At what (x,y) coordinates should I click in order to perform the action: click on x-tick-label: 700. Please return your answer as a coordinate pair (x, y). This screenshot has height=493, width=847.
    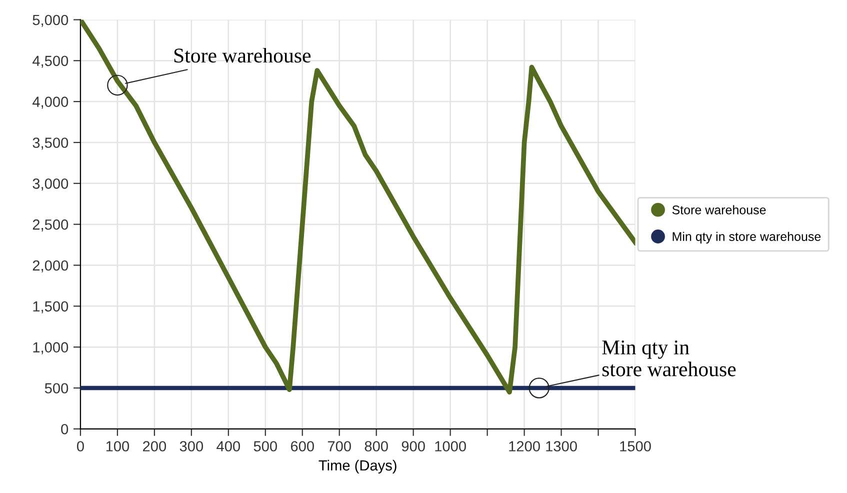
    Looking at the image, I should click on (339, 446).